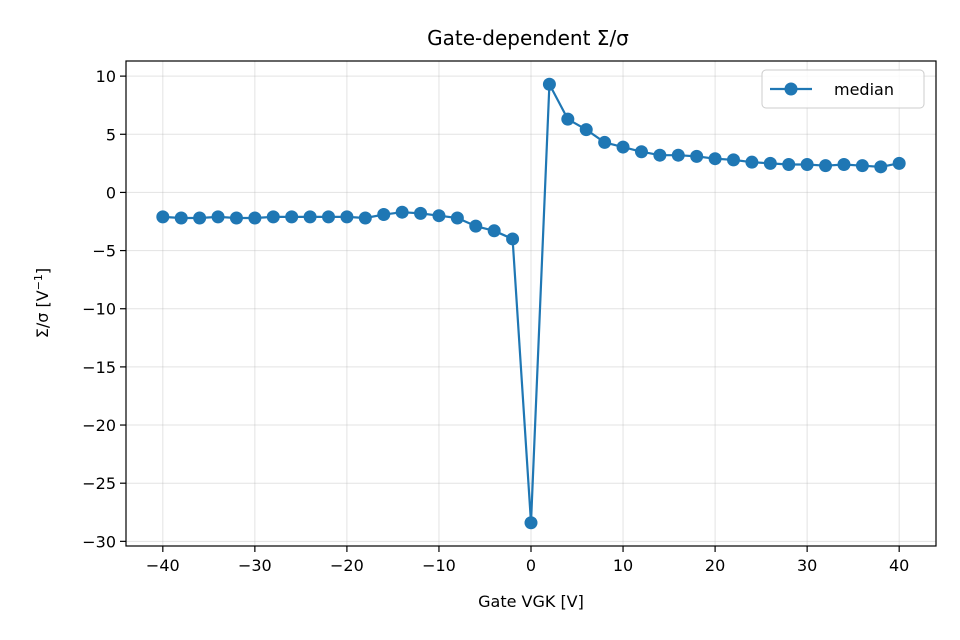 Image resolution: width=960 pixels, height=640 pixels. I want to click on x-axis: −40 −30 −20 −10 0 10 20 30 40, so click(527, 560).